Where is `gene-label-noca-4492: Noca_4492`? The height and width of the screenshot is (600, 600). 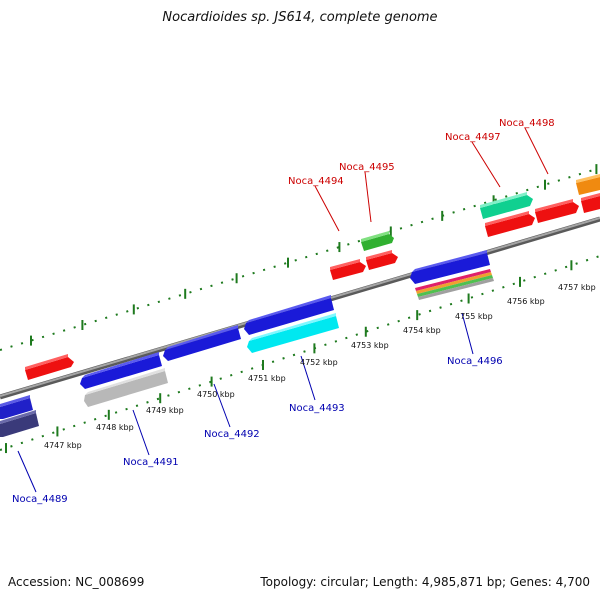 gene-label-noca-4492: Noca_4492 is located at coordinates (232, 434).